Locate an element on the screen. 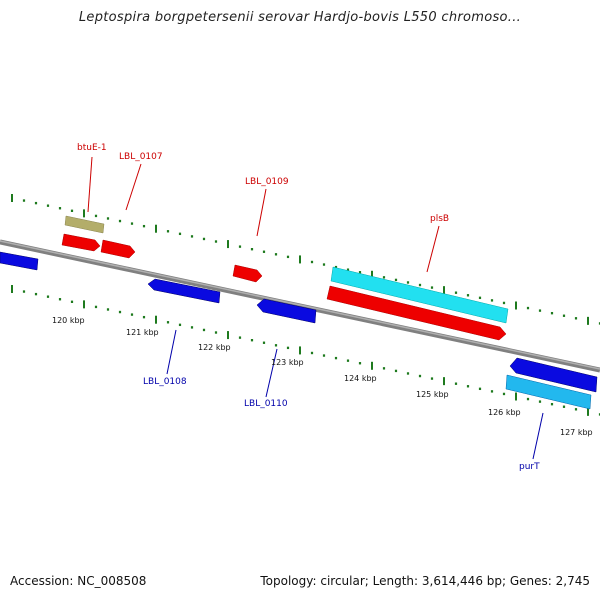  gene-plsB-cds is located at coordinates (419, 295).